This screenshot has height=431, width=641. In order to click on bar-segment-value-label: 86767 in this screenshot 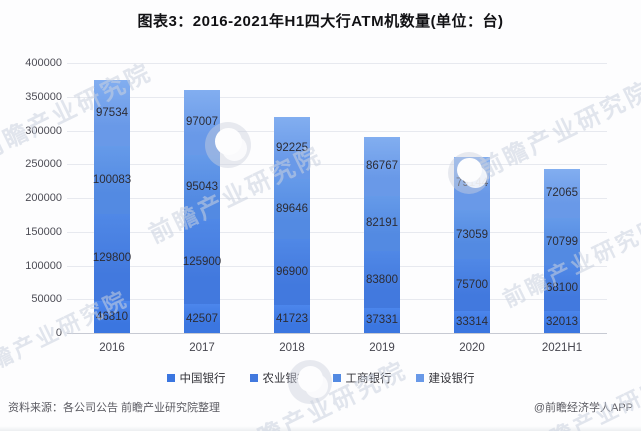, I will do `click(382, 166)`.